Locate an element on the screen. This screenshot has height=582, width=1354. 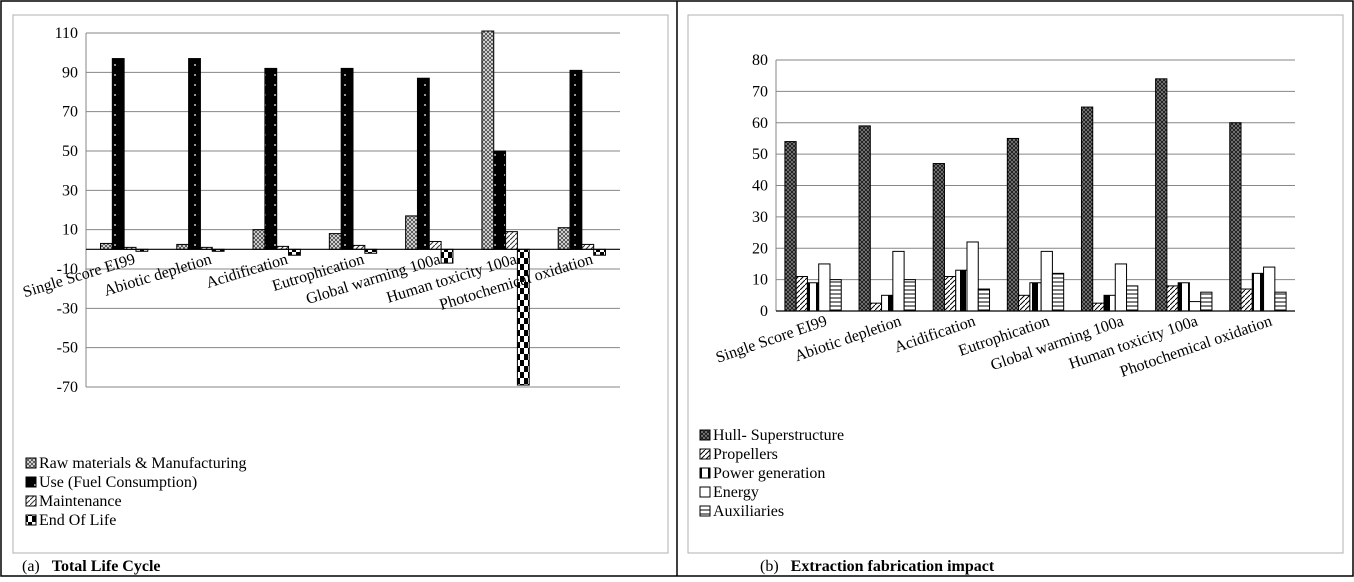
chart1-legend-label: Auxiliaries is located at coordinates (748, 511).